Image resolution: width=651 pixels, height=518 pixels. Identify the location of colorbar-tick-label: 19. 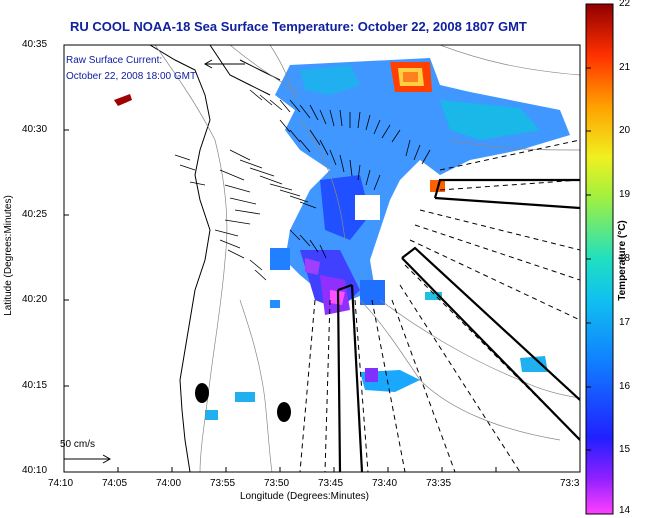
(625, 194).